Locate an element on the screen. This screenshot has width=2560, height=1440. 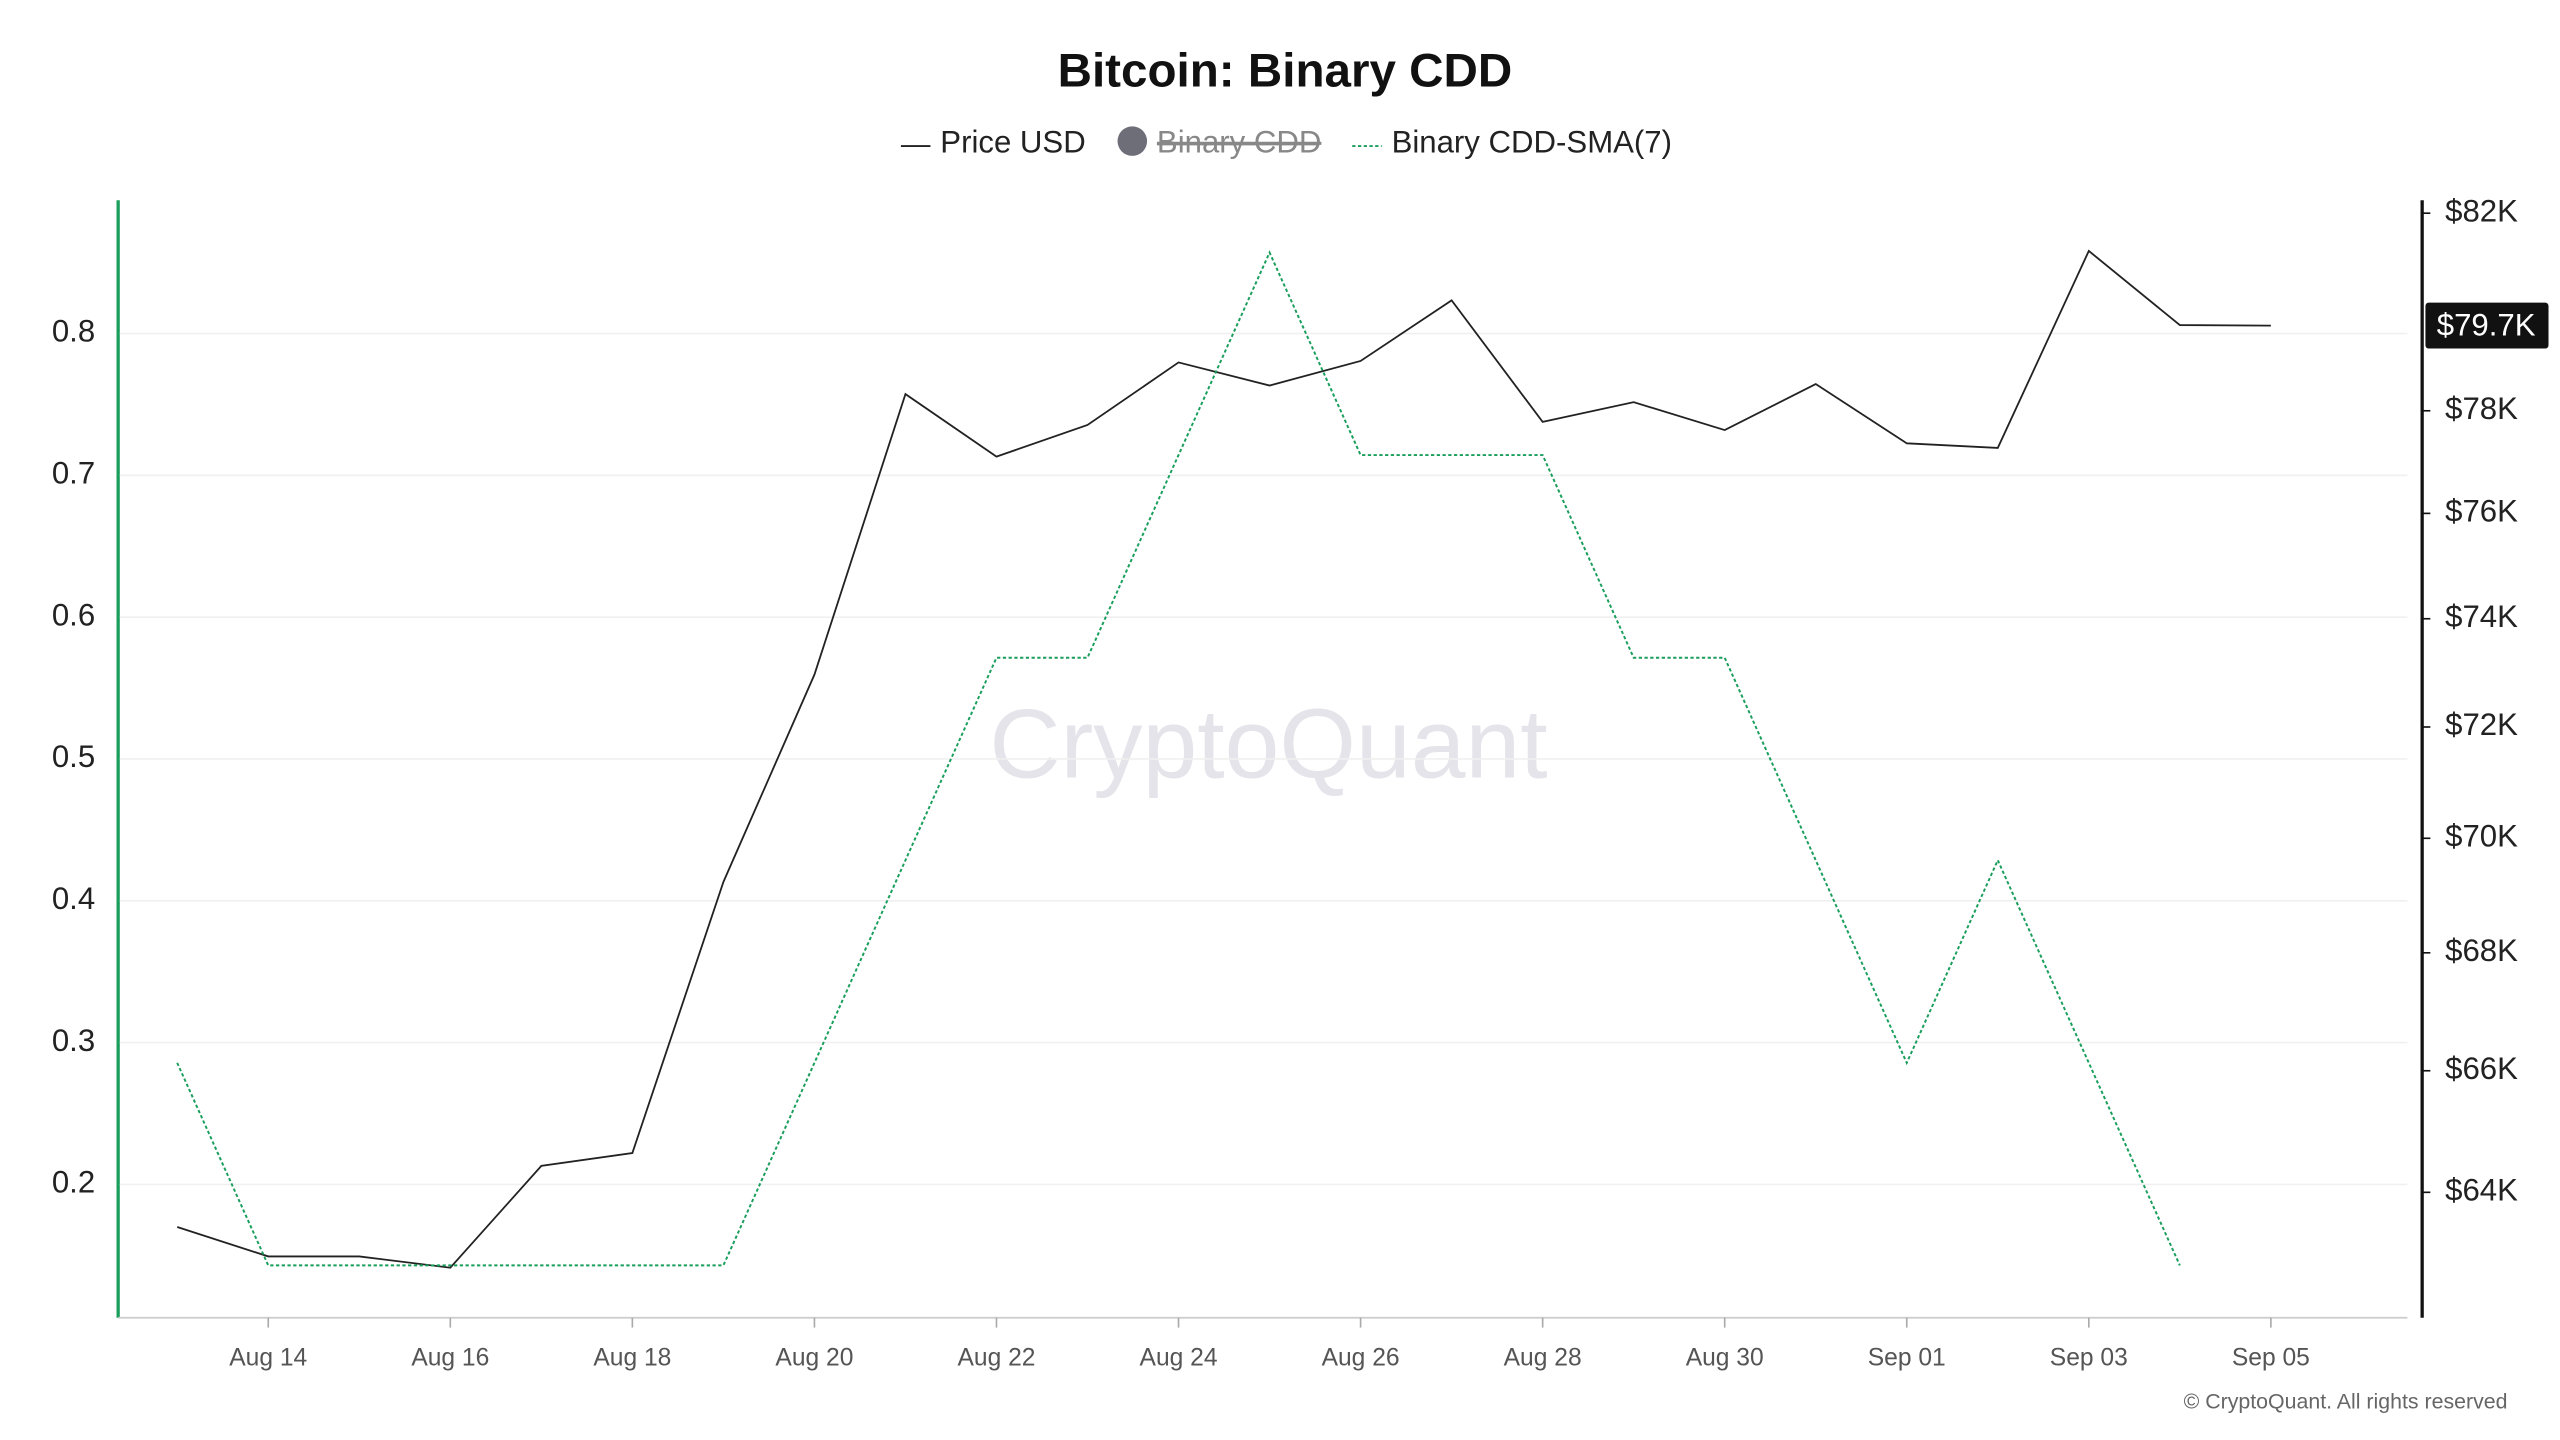
y2-tick-label: $64K is located at coordinates (2481, 1190).